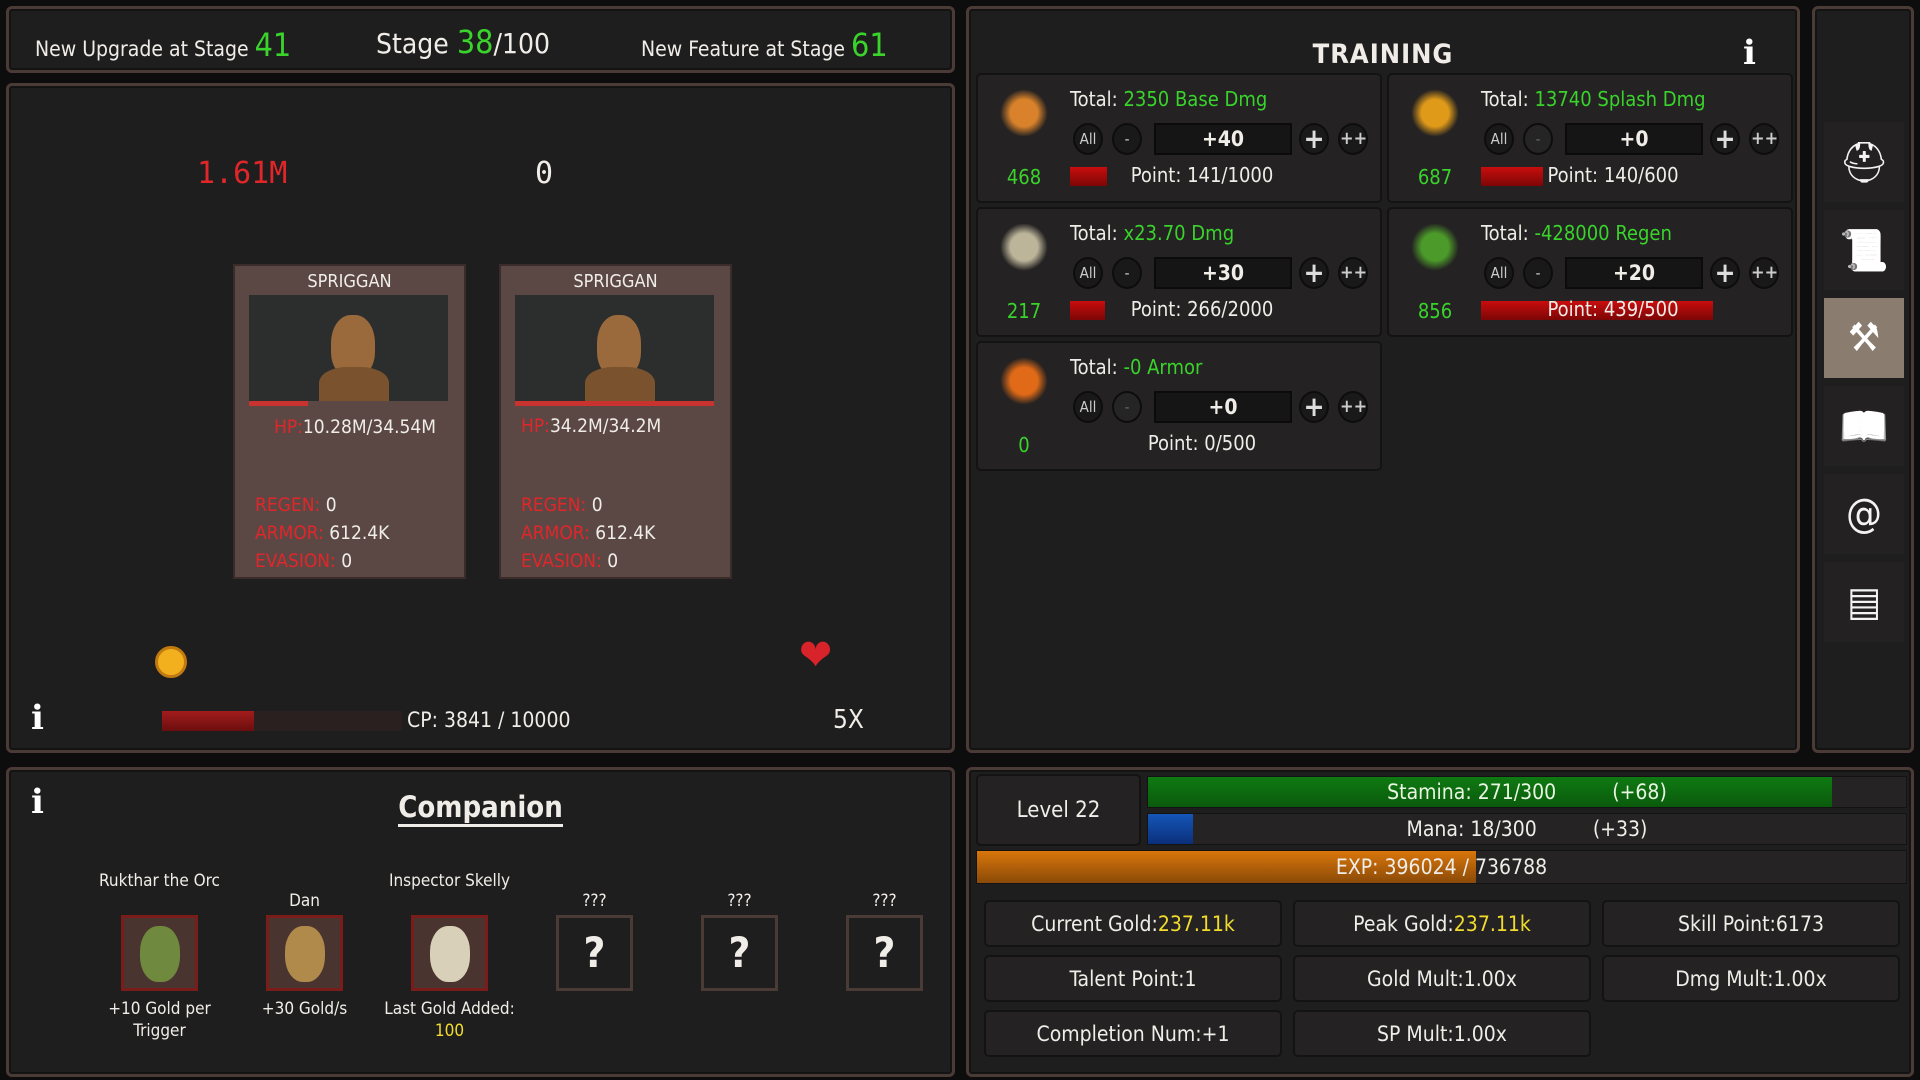  I want to click on spellbook-open-icon: 📖, so click(1864, 426).